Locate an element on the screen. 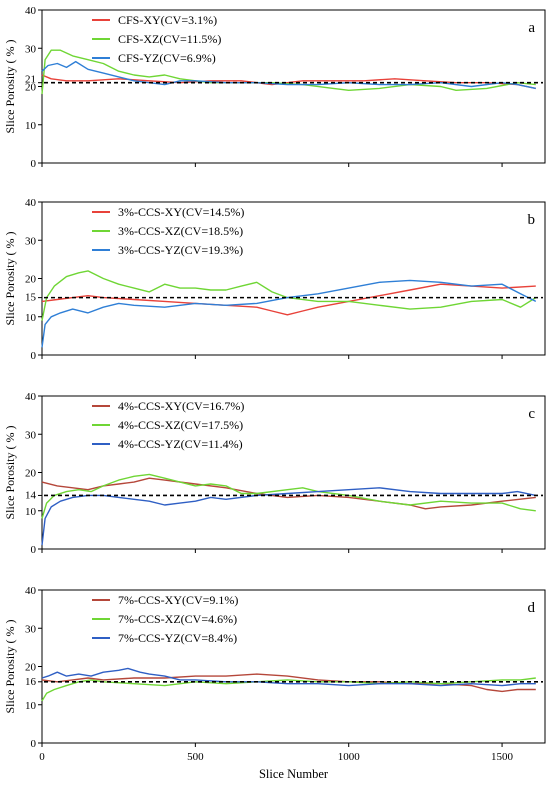 The height and width of the screenshot is (786, 550). legend-entry: 7%-CCS-XZ(CV=4.6%) is located at coordinates (177, 619).